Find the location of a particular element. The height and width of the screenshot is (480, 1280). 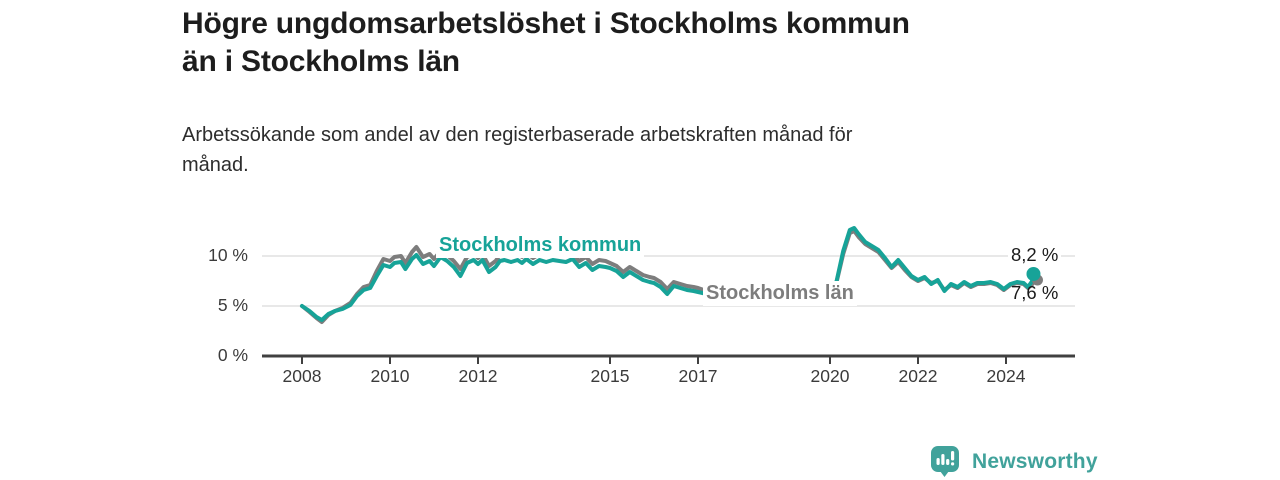

series-label-lan: Stockholms län is located at coordinates (780, 293).